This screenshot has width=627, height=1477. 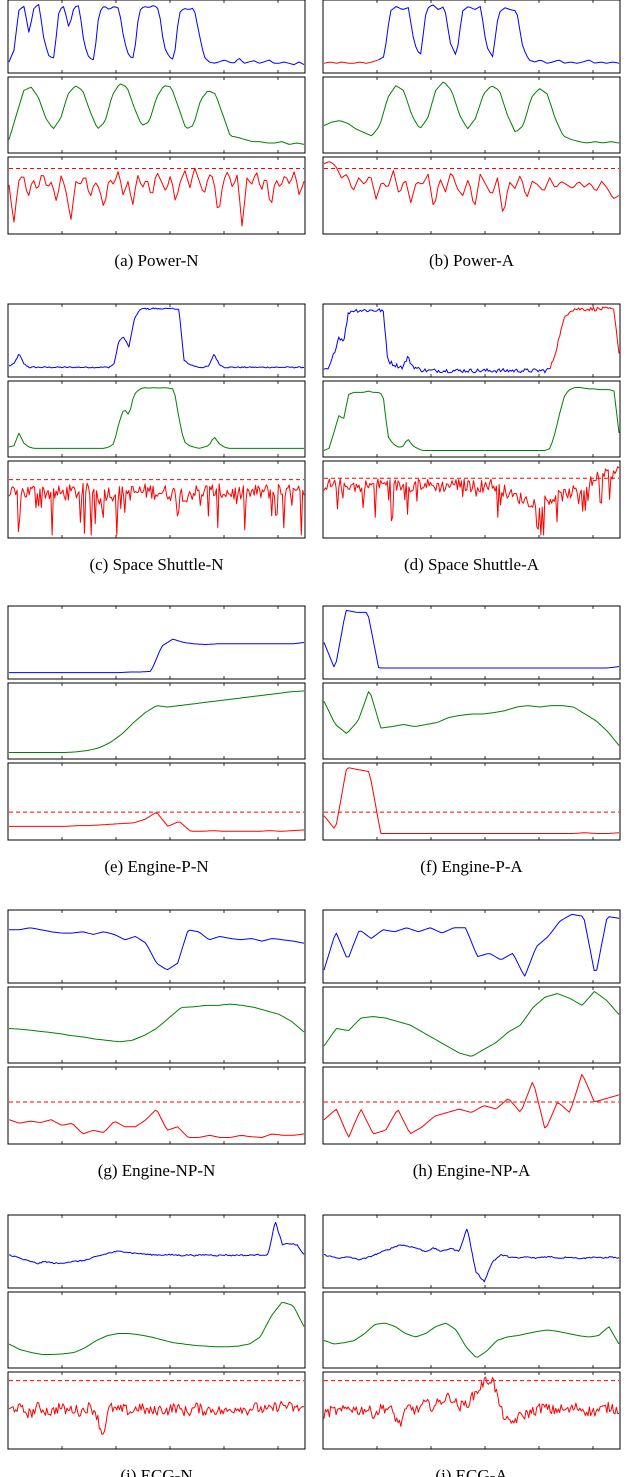 What do you see at coordinates (472, 1170) in the screenshot?
I see `subfigure-caption: (h) Engine-NP-A` at bounding box center [472, 1170].